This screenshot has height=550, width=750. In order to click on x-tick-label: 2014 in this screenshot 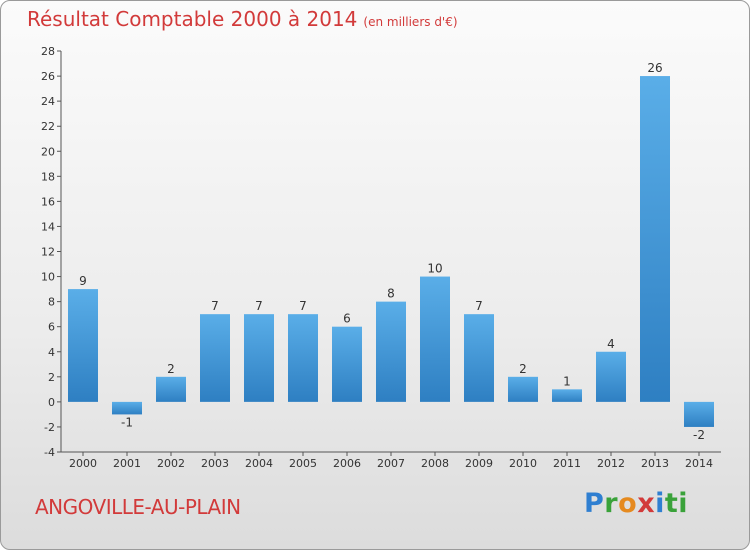, I will do `click(699, 463)`.